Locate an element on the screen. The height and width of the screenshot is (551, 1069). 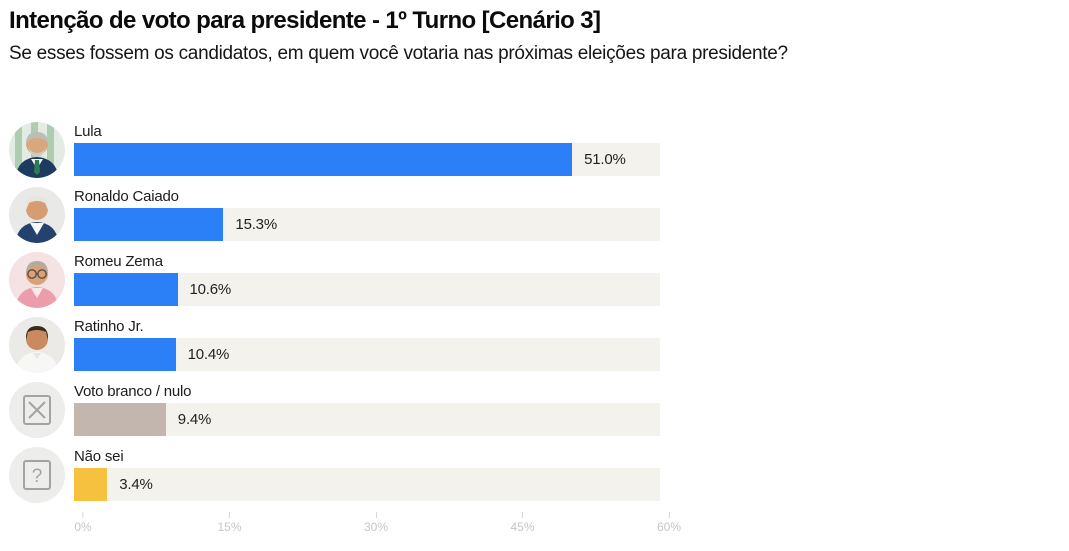
bar-row-main: Lula 51.0% is located at coordinates (367, 150).